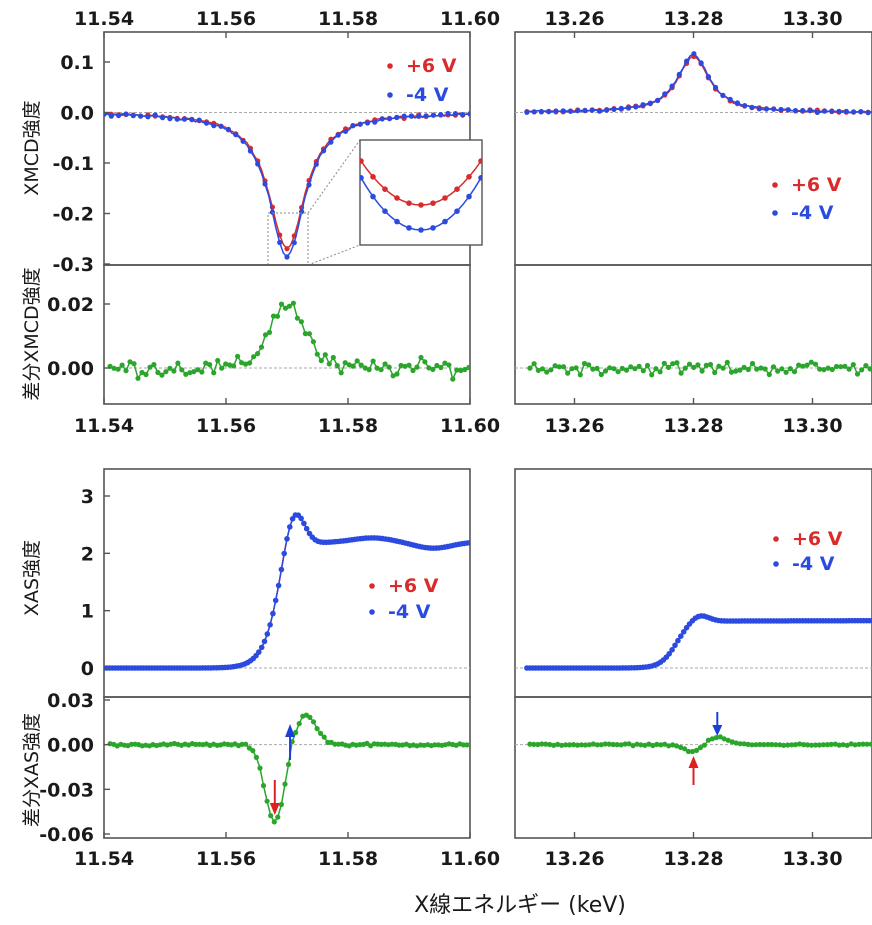 This screenshot has width=872, height=925. I want to click on inset-series, so click(421, 195).